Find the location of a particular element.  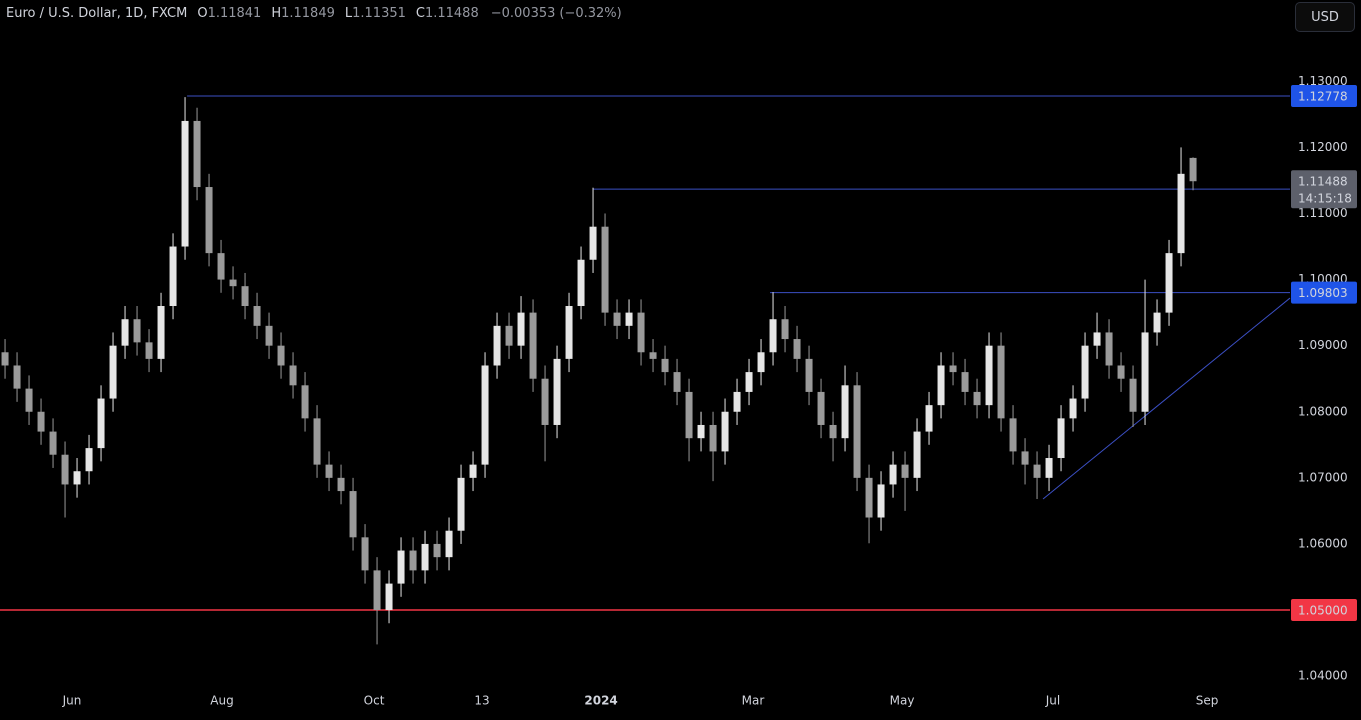

price-tag-label: 1.09803 is located at coordinates (1323, 293).